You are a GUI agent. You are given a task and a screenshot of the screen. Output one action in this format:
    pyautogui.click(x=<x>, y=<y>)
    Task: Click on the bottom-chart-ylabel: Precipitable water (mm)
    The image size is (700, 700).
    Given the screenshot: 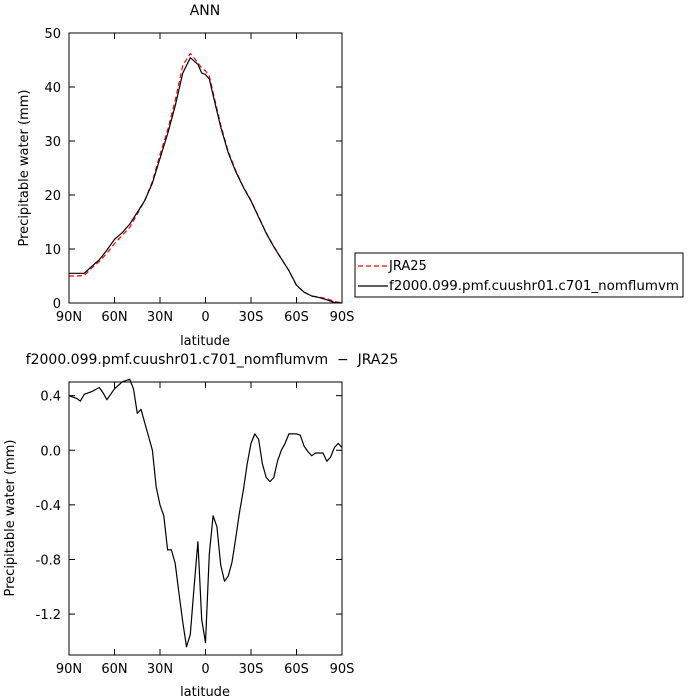 What is the action you would take?
    pyautogui.click(x=10, y=518)
    